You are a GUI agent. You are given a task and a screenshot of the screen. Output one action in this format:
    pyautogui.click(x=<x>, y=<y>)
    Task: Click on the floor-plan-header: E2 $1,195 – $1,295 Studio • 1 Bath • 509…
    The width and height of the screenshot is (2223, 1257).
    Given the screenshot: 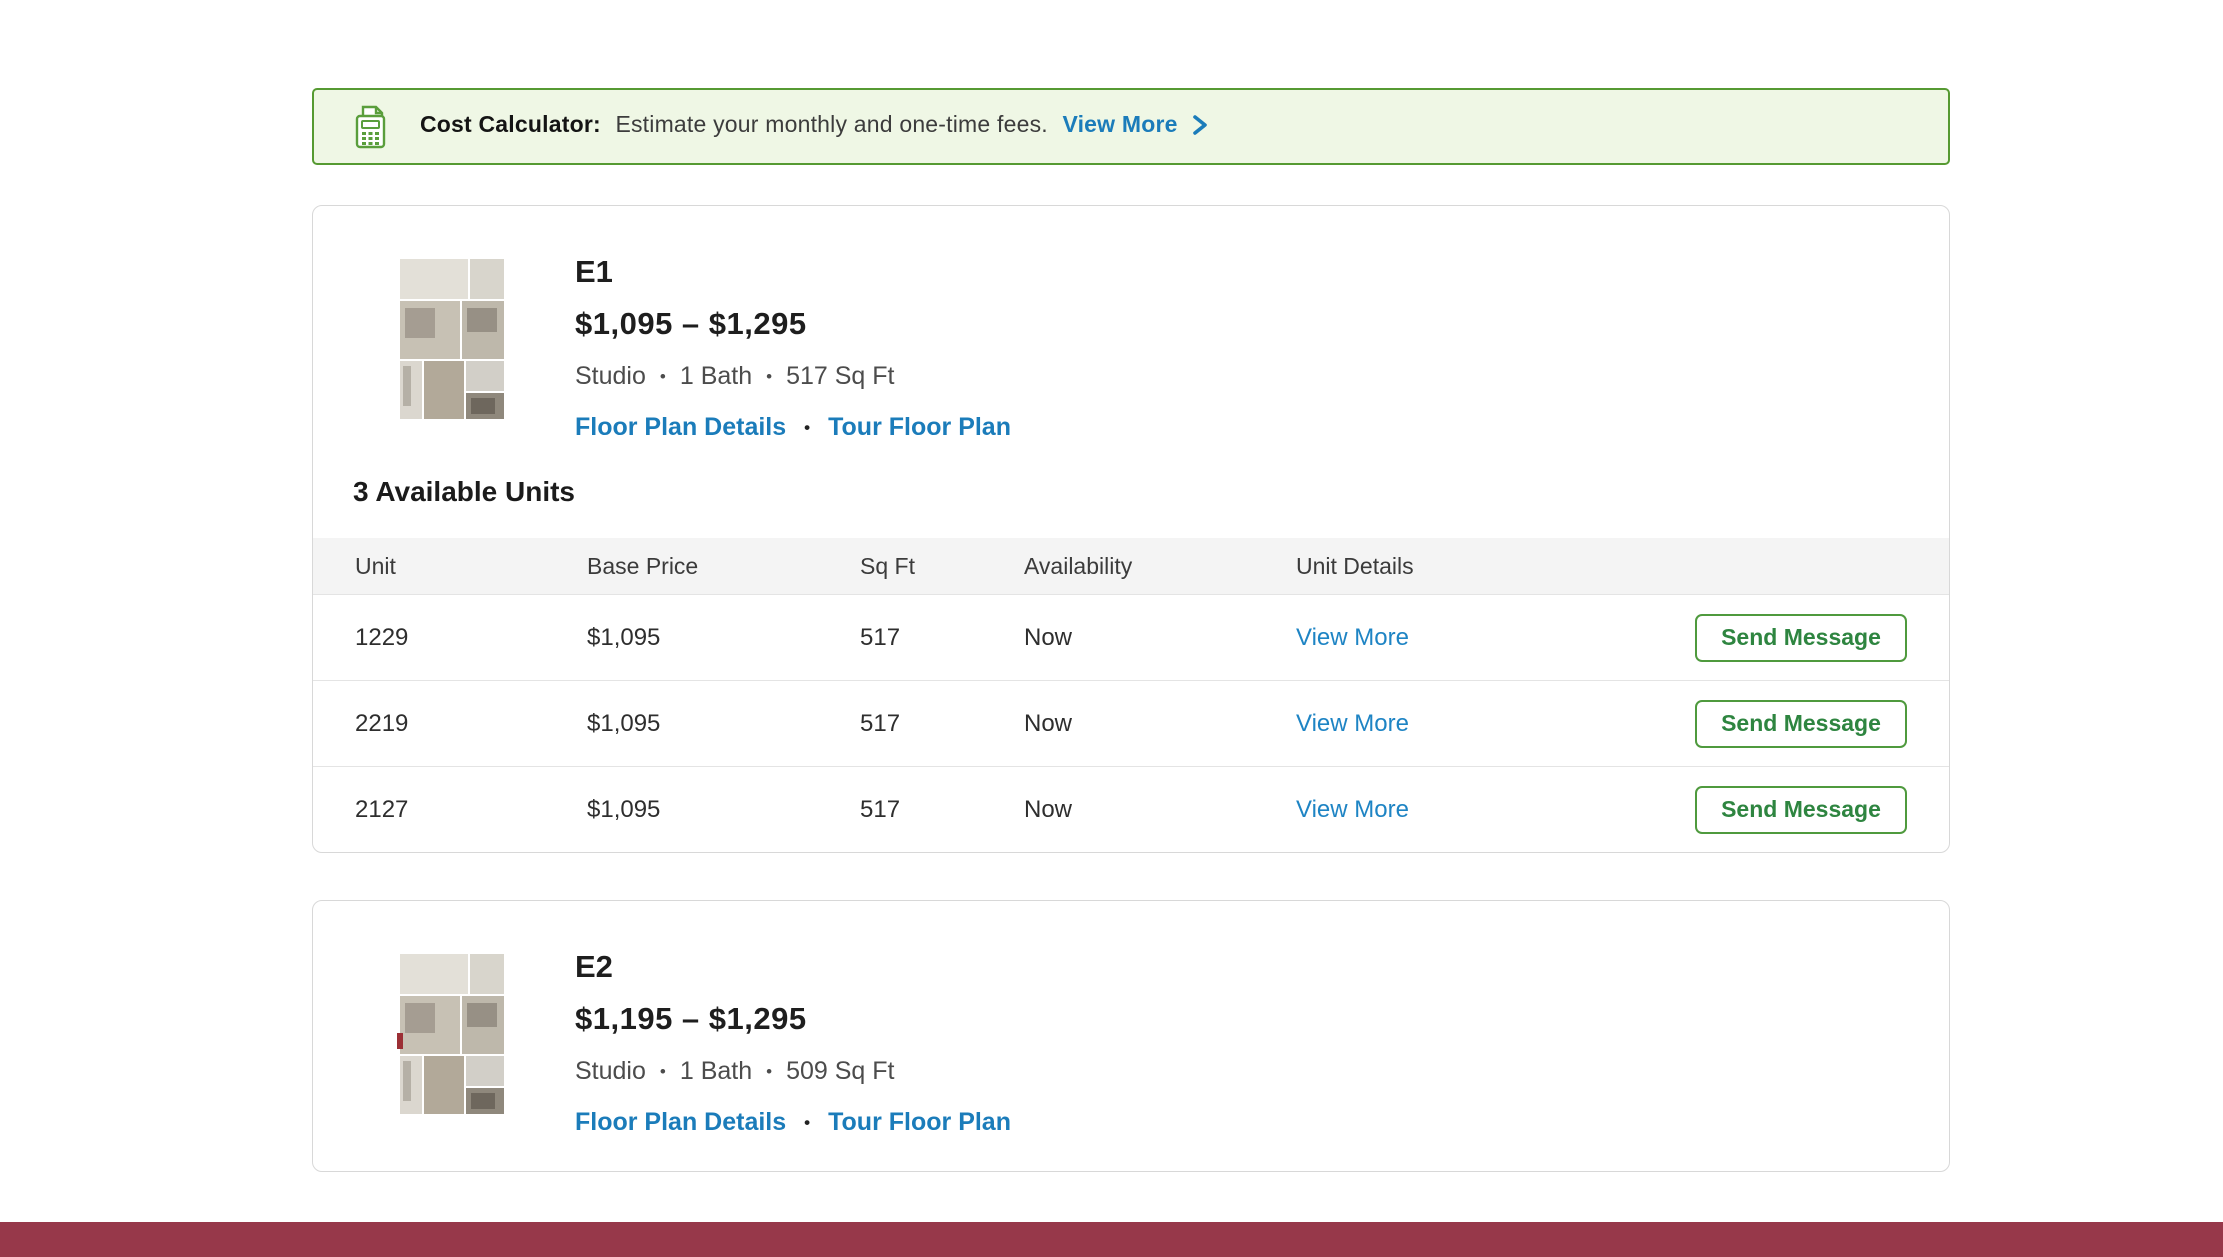 What is the action you would take?
    pyautogui.click(x=1131, y=1019)
    